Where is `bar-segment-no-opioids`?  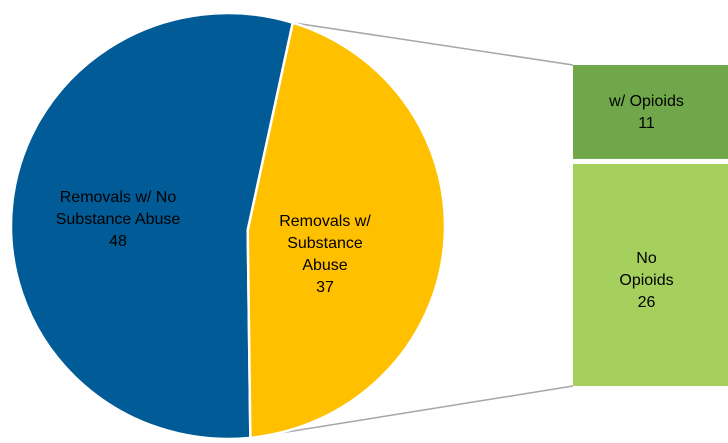
bar-segment-no-opioids is located at coordinates (650, 274).